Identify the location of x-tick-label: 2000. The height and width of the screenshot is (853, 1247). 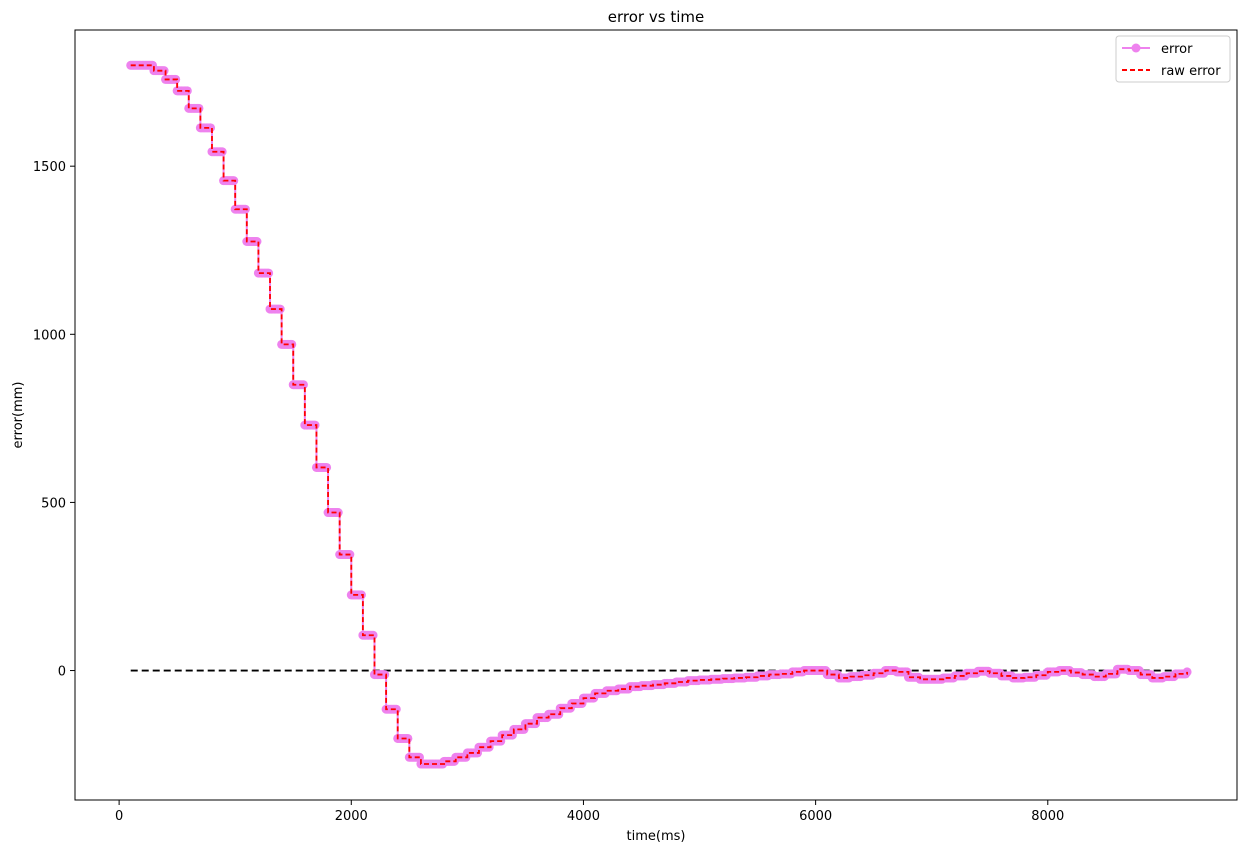
(351, 816).